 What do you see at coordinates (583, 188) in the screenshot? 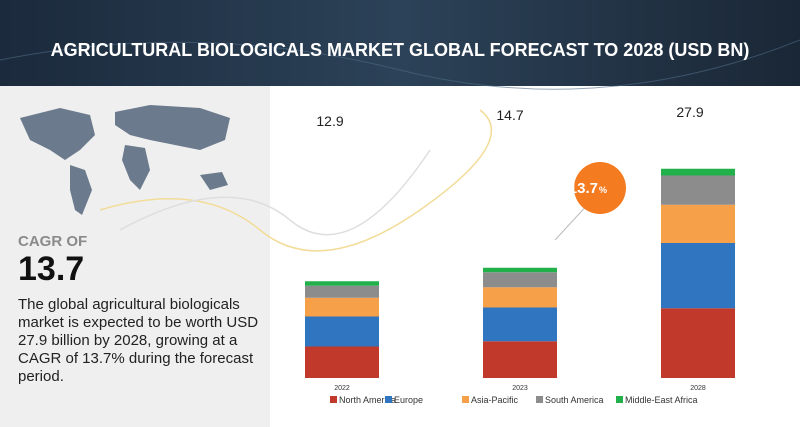
I see `badge-value: 13.7` at bounding box center [583, 188].